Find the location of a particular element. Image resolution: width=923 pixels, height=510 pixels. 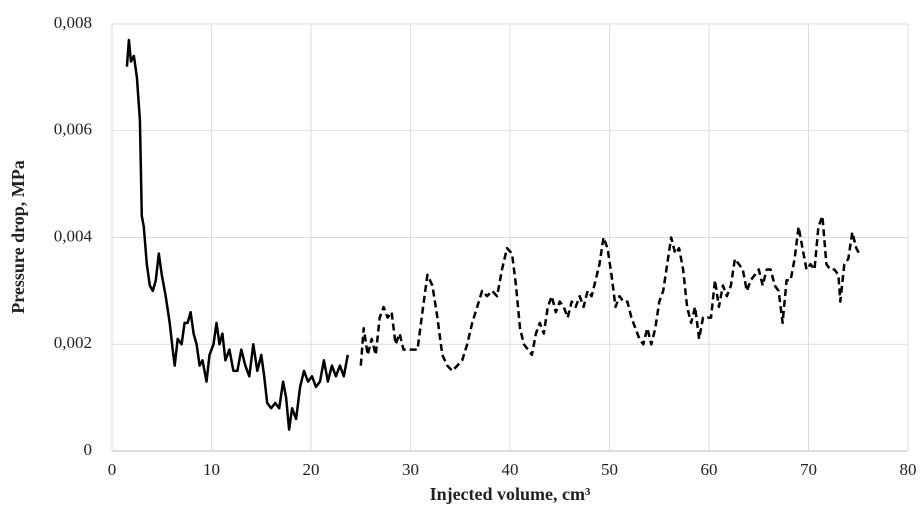

x-tick-label: 20 is located at coordinates (311, 469).